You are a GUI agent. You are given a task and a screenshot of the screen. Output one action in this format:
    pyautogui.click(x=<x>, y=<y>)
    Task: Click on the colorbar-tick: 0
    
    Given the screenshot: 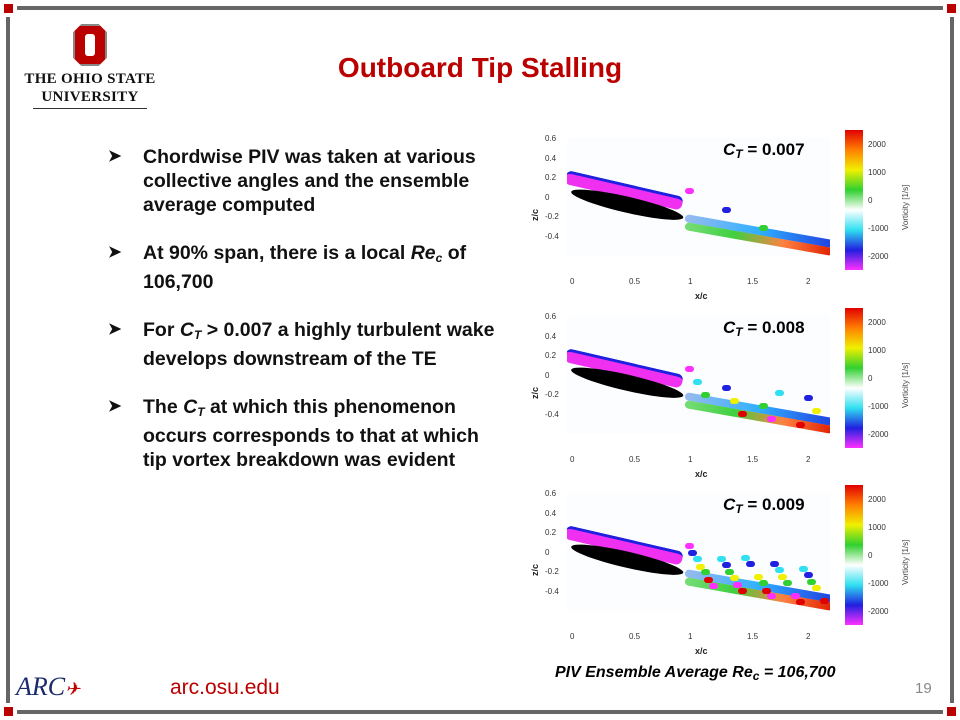 What is the action you would take?
    pyautogui.click(x=870, y=555)
    